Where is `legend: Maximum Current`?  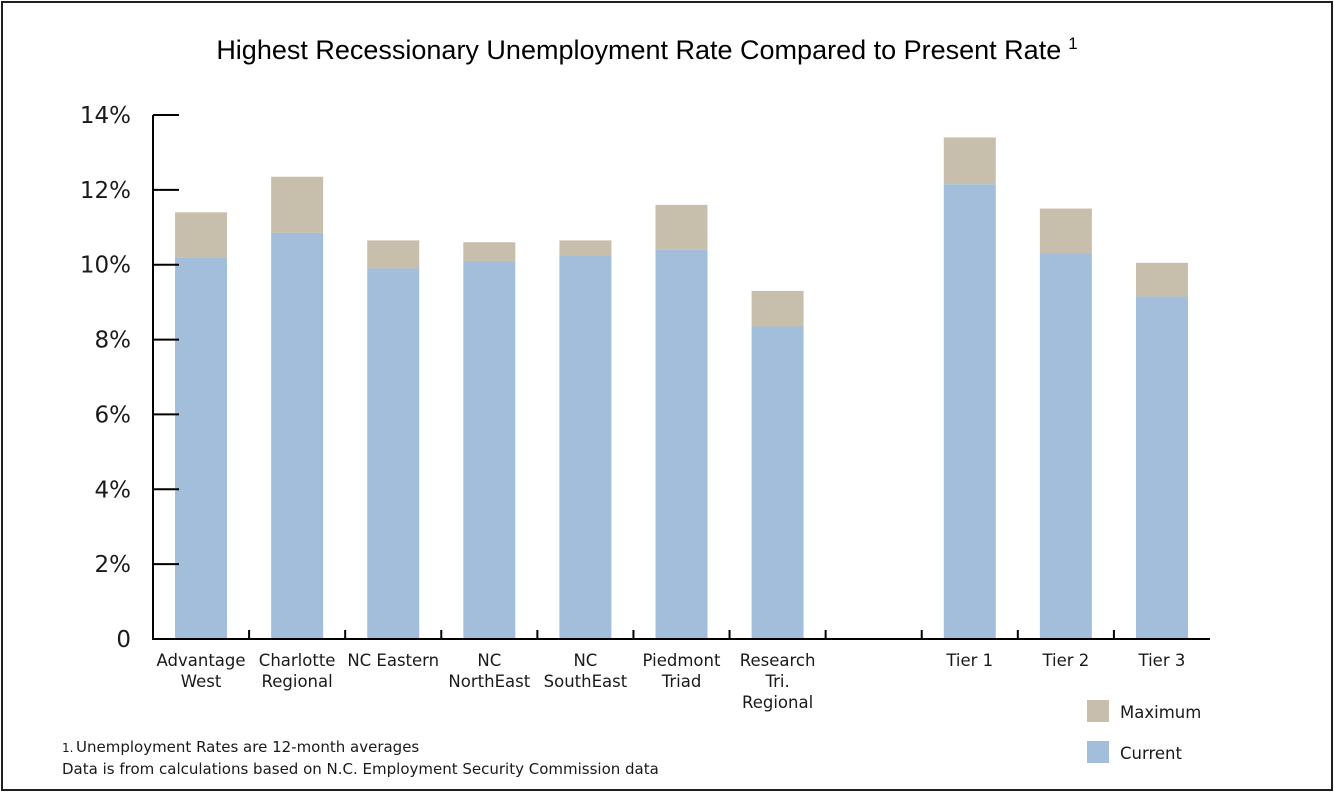
legend: Maximum Current is located at coordinates (1144, 731).